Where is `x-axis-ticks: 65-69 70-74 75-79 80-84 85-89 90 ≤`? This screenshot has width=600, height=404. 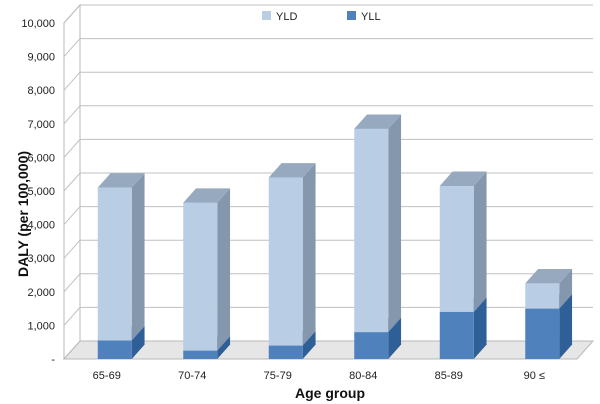
x-axis-ticks: 65-69 70-74 75-79 80-84 85-89 90 ≤ is located at coordinates (319, 376).